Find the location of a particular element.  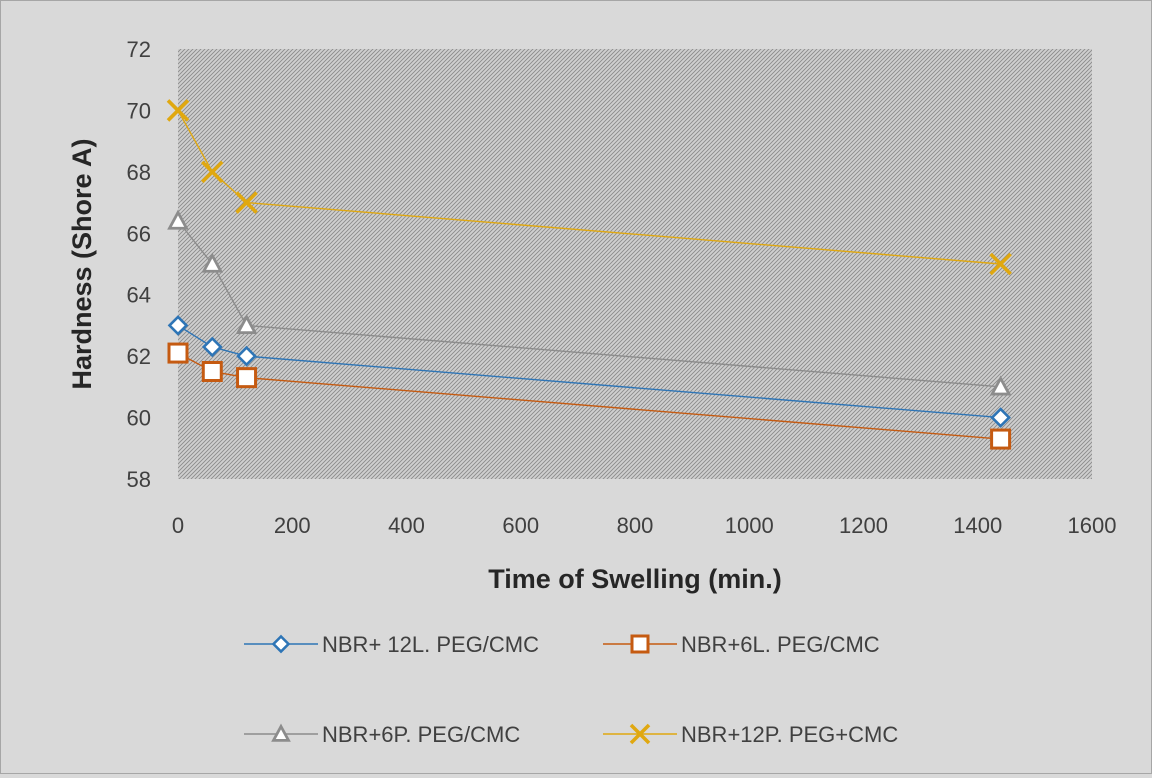

x-tick-label: 600 is located at coordinates (520, 525).